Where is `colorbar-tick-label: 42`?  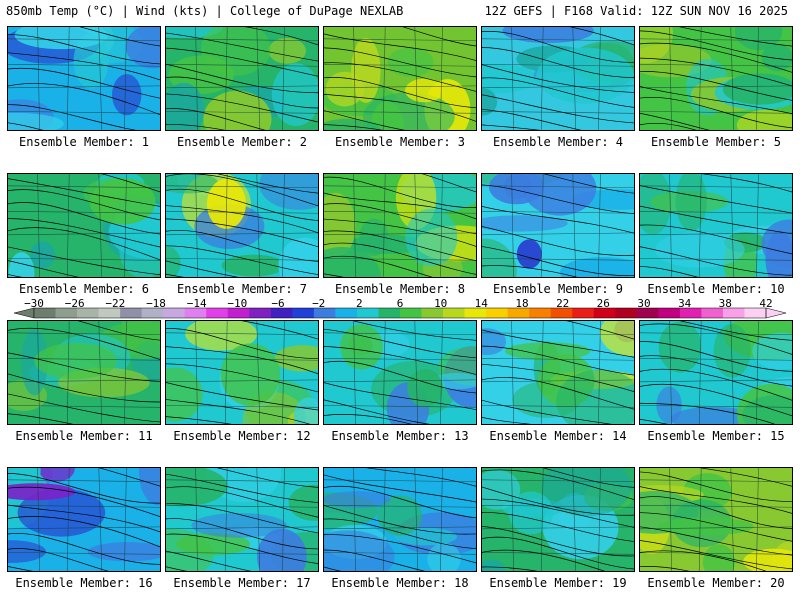
colorbar-tick-label: 42 is located at coordinates (766, 303).